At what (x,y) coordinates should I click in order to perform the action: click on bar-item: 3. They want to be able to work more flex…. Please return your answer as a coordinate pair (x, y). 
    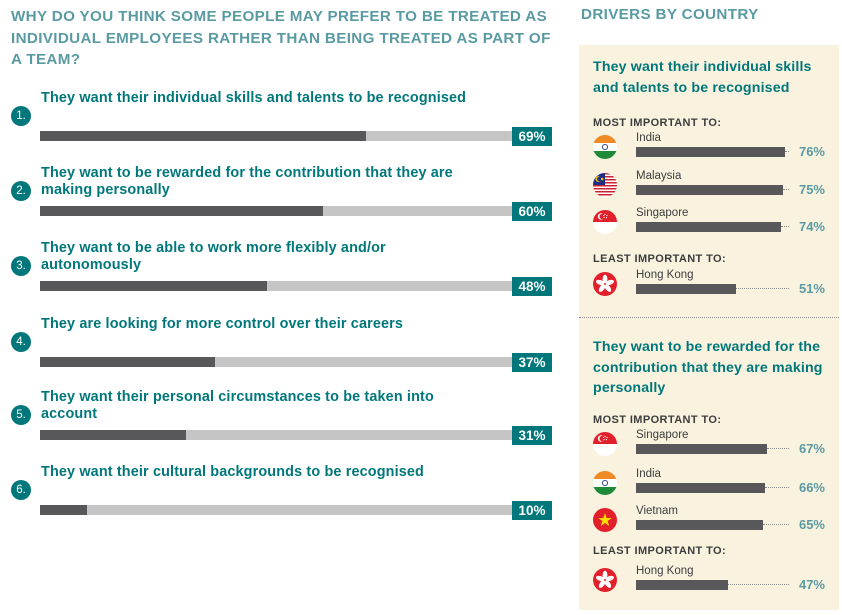
    Looking at the image, I should click on (278, 276).